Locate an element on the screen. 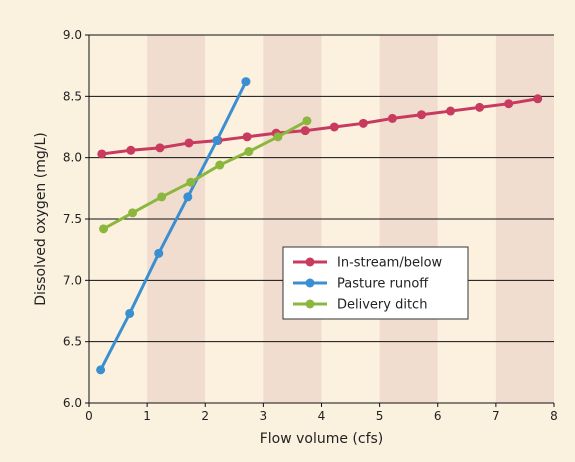 The image size is (575, 462). x-tick-label: 7 is located at coordinates (496, 416).